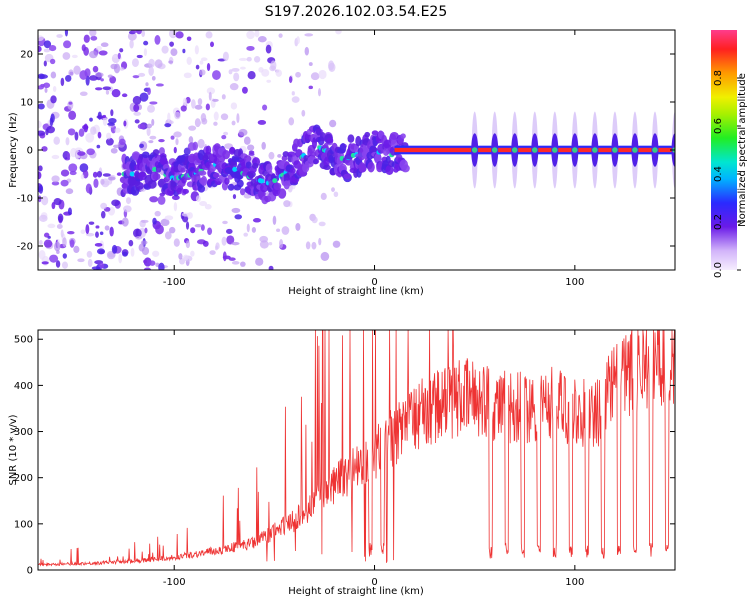 This screenshot has width=750, height=600. I want to click on spectrogram-burst-core, so click(494, 150).